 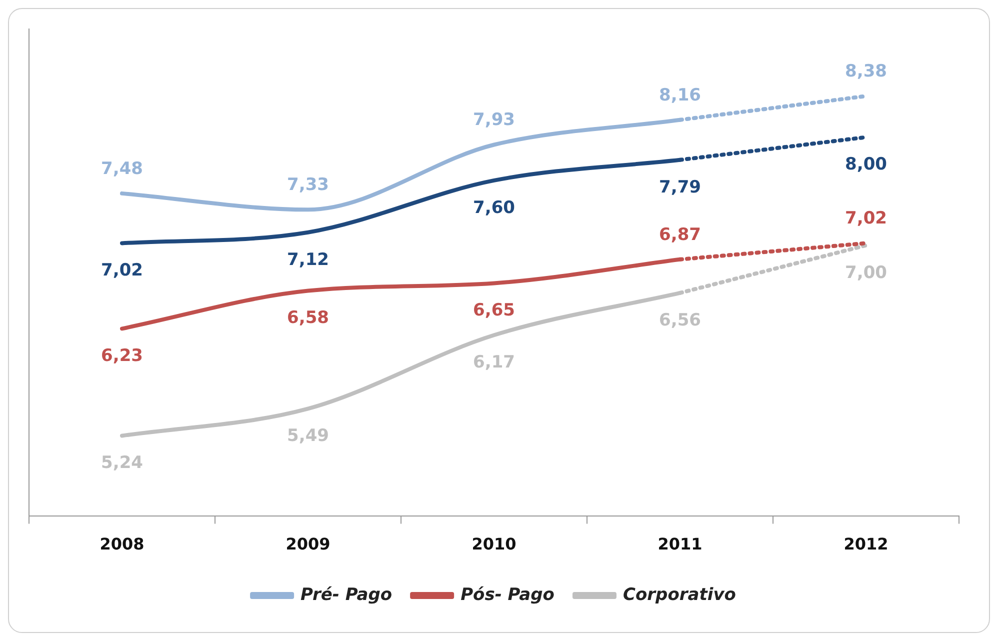 What do you see at coordinates (680, 95) in the screenshot?
I see `data-label: 8,16` at bounding box center [680, 95].